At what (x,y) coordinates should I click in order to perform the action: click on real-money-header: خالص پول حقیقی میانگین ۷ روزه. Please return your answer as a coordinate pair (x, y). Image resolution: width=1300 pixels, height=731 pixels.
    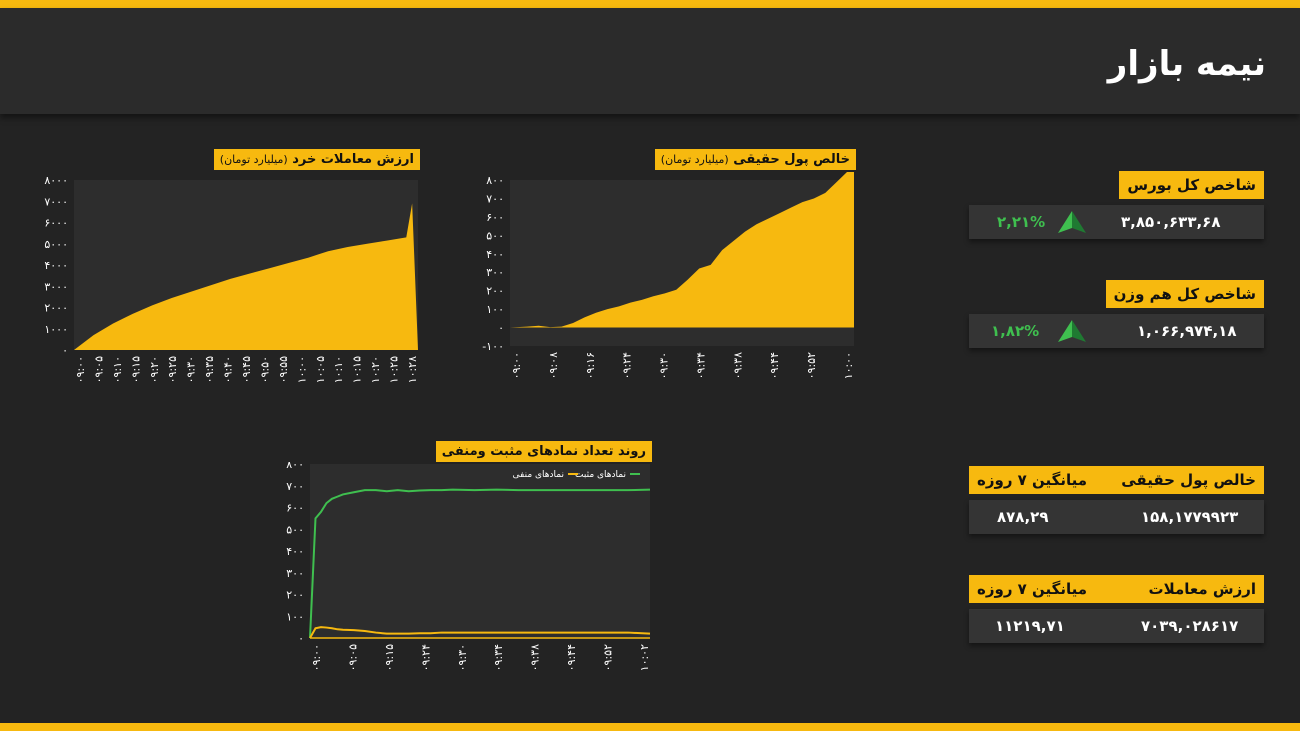
    Looking at the image, I should click on (1116, 480).